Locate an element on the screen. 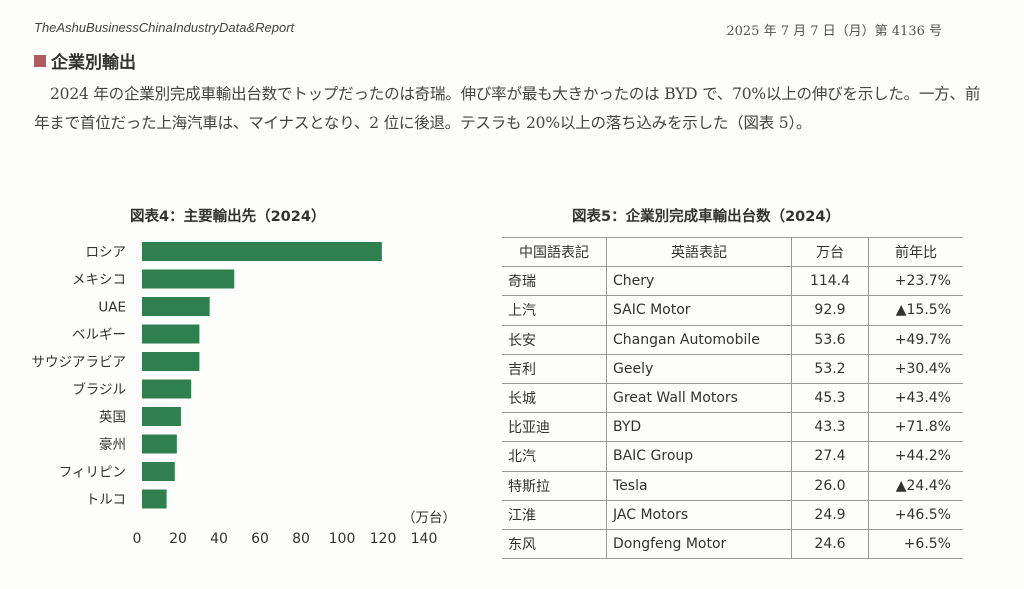  units-cell: 45.3 is located at coordinates (830, 398).